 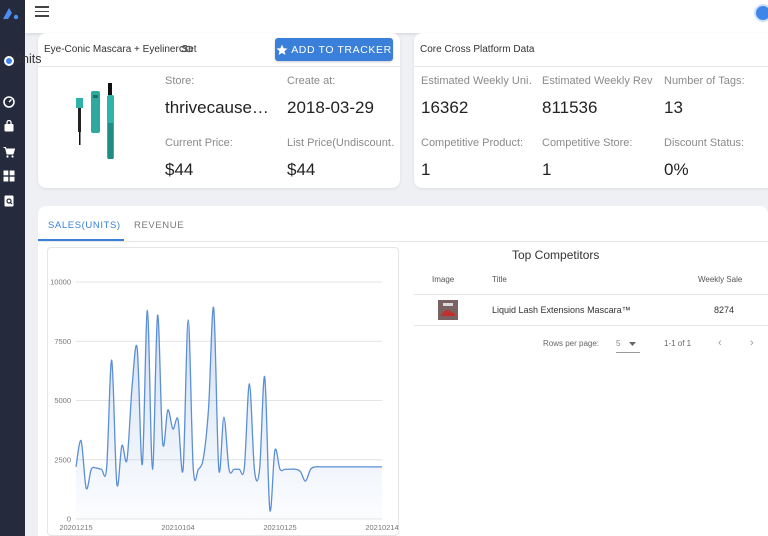 What do you see at coordinates (472, 143) in the screenshot?
I see `competitive-product-label: Competitive Product:` at bounding box center [472, 143].